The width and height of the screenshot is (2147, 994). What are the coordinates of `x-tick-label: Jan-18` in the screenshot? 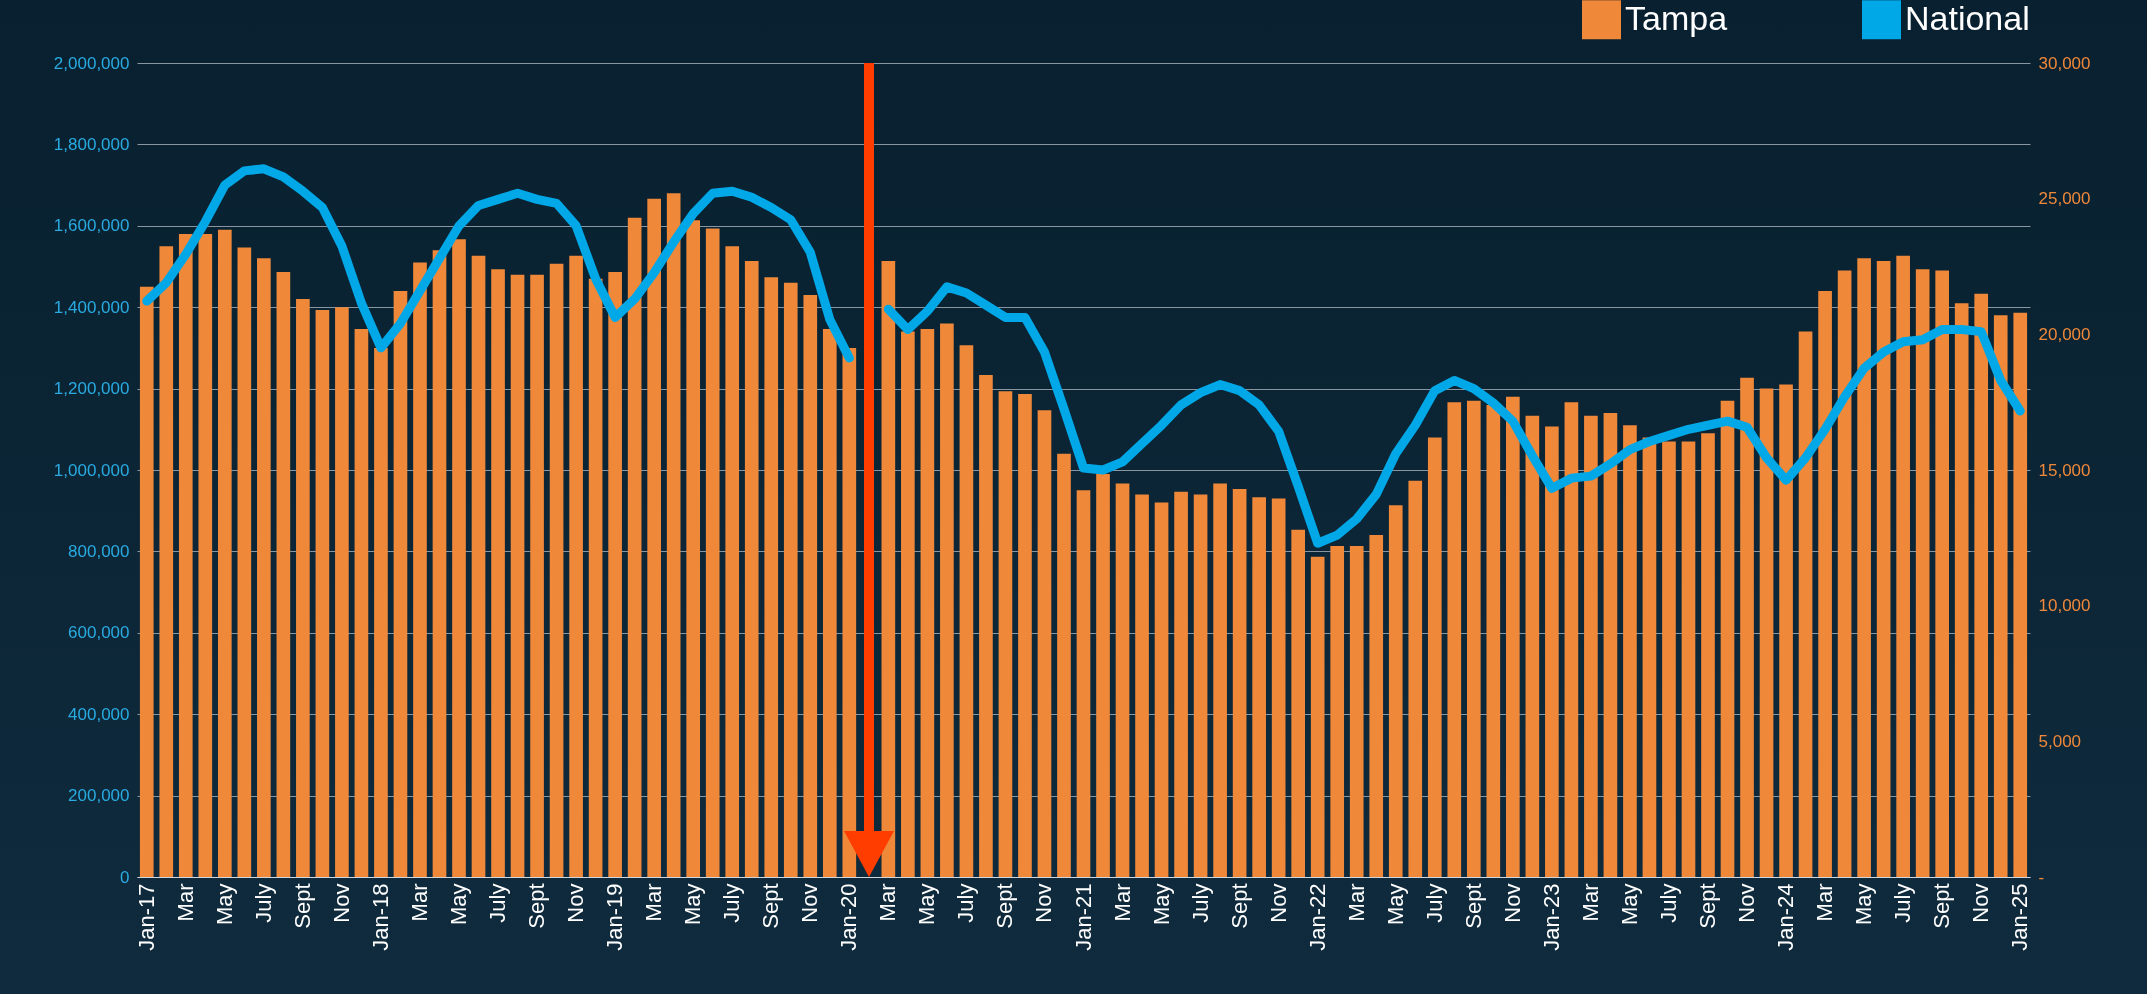 It's located at (380, 917).